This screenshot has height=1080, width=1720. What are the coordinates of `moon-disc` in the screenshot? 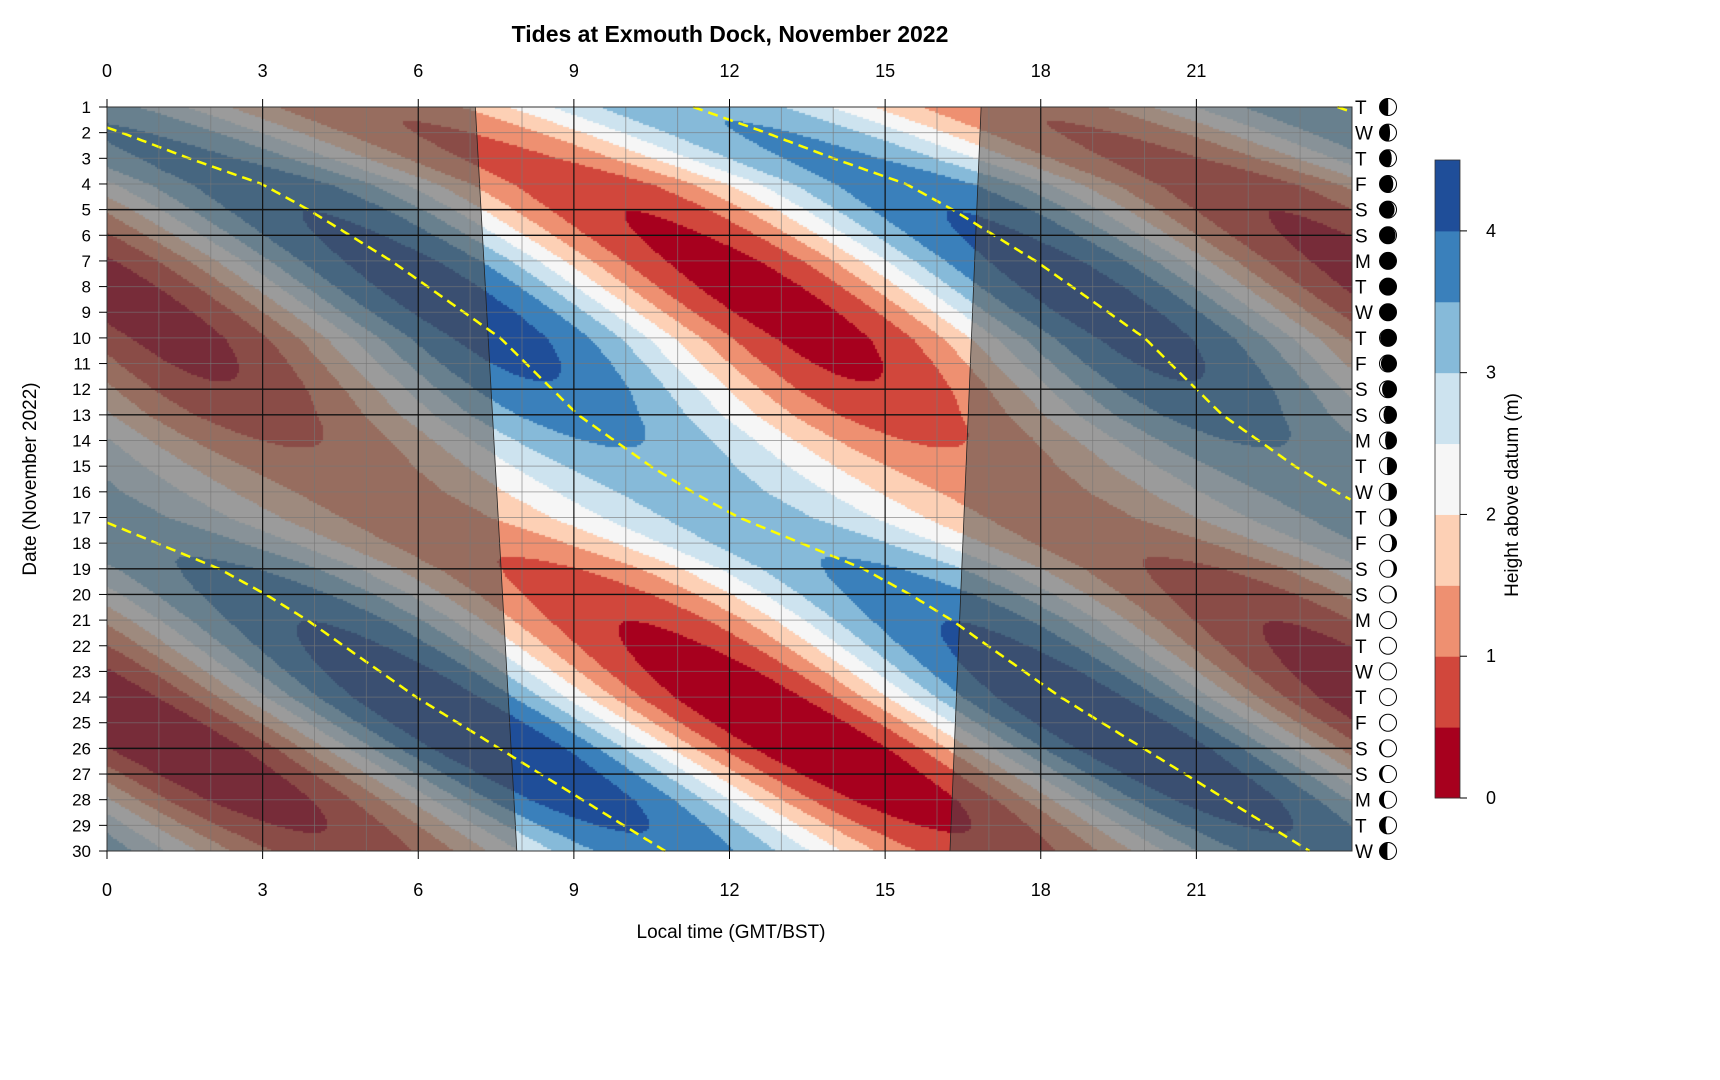 It's located at (1388, 671).